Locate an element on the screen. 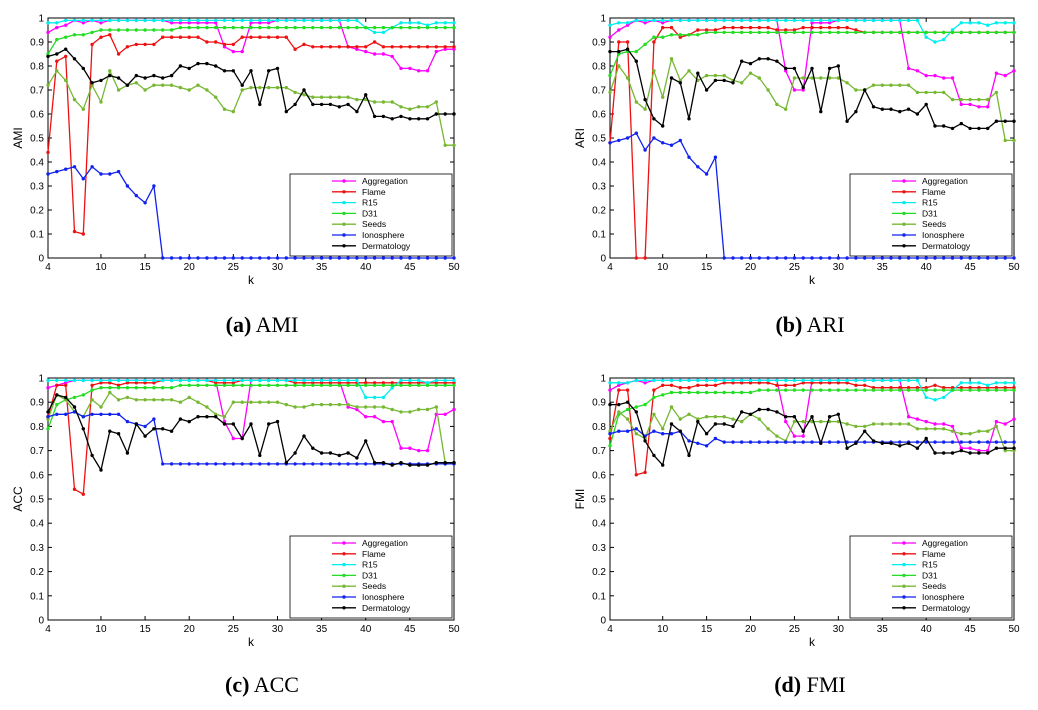 This screenshot has width=1038, height=710. legend-entry: D31 is located at coordinates (370, 575).